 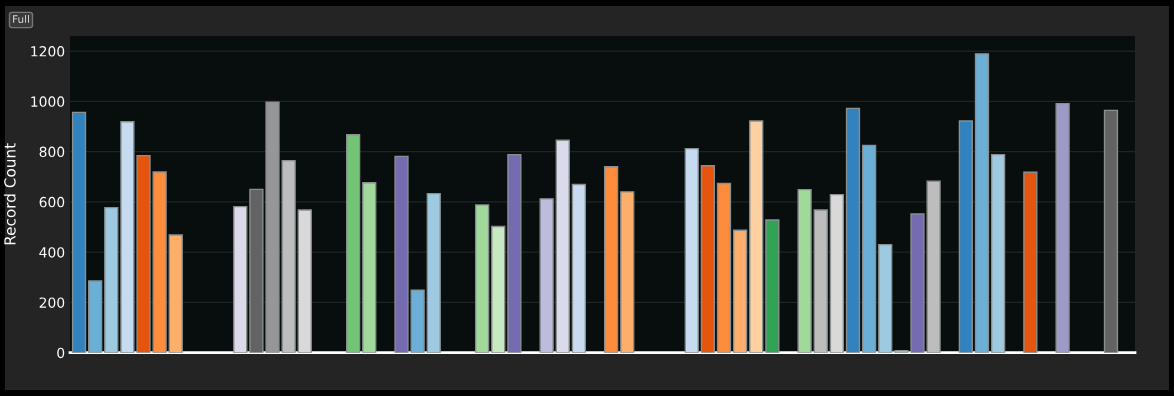 What do you see at coordinates (52, 302) in the screenshot?
I see `y-tick-label: 200` at bounding box center [52, 302].